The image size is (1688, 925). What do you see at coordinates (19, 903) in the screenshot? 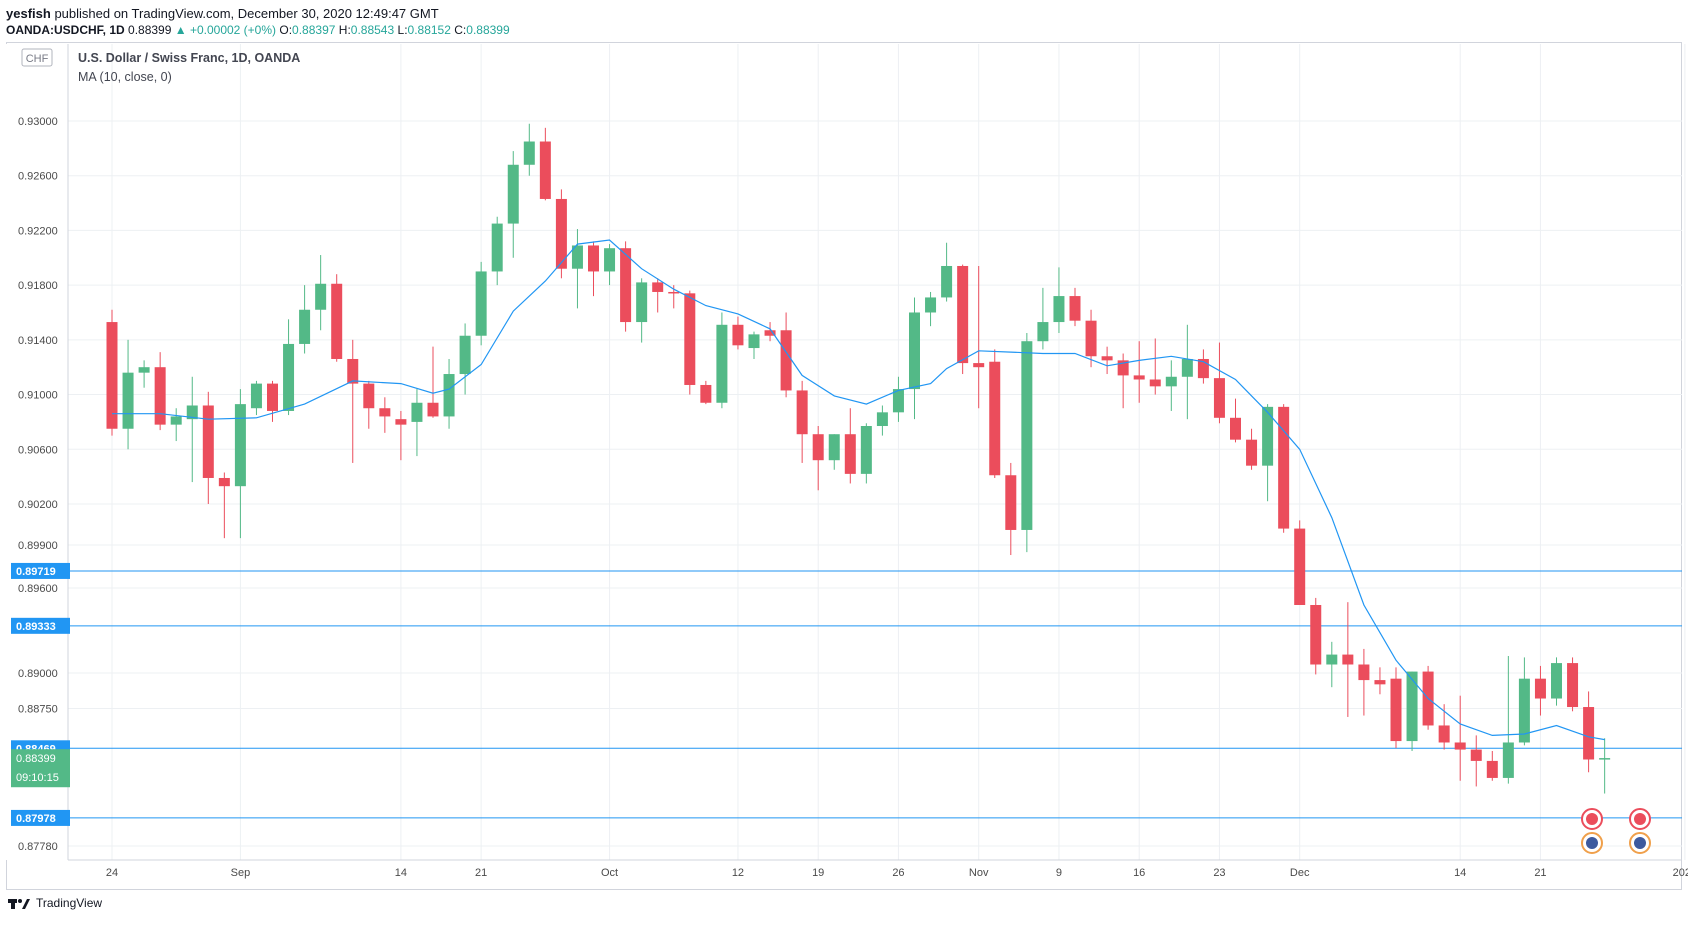
I see `tradingview-logo-icon` at bounding box center [19, 903].